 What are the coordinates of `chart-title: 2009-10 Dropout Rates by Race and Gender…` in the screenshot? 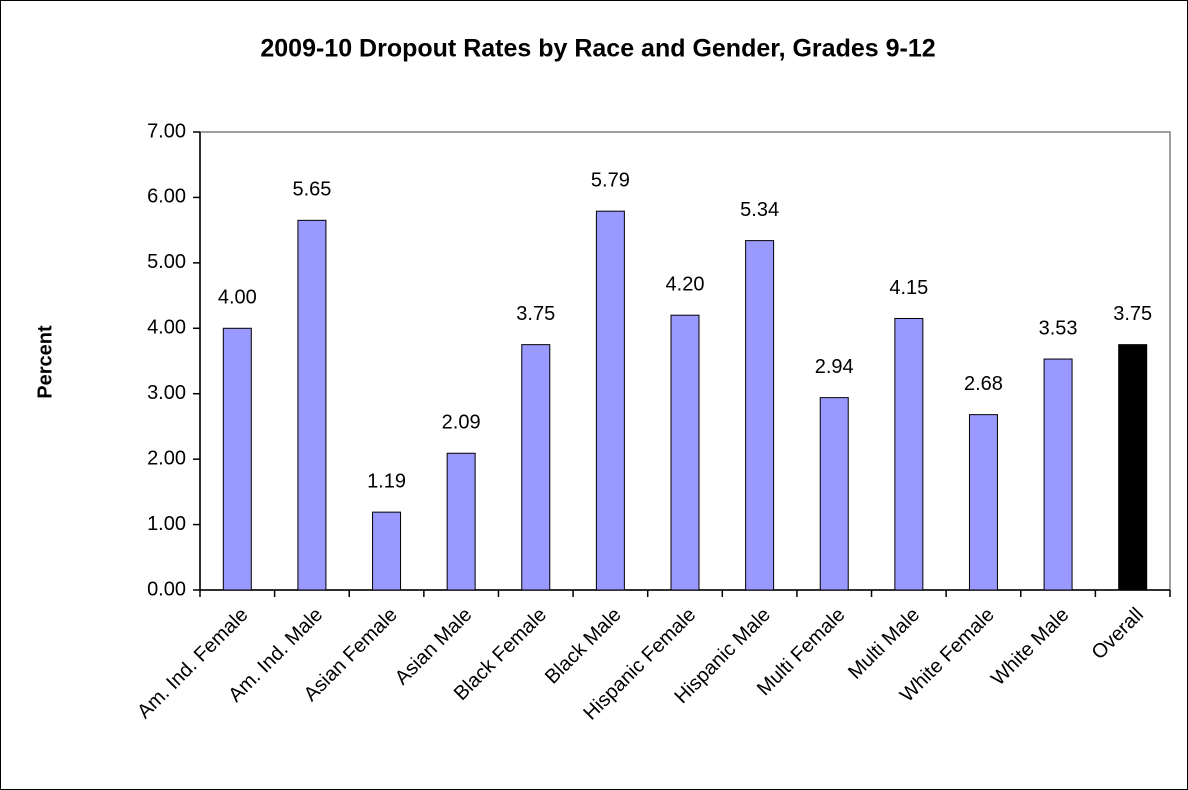 It's located at (597, 49).